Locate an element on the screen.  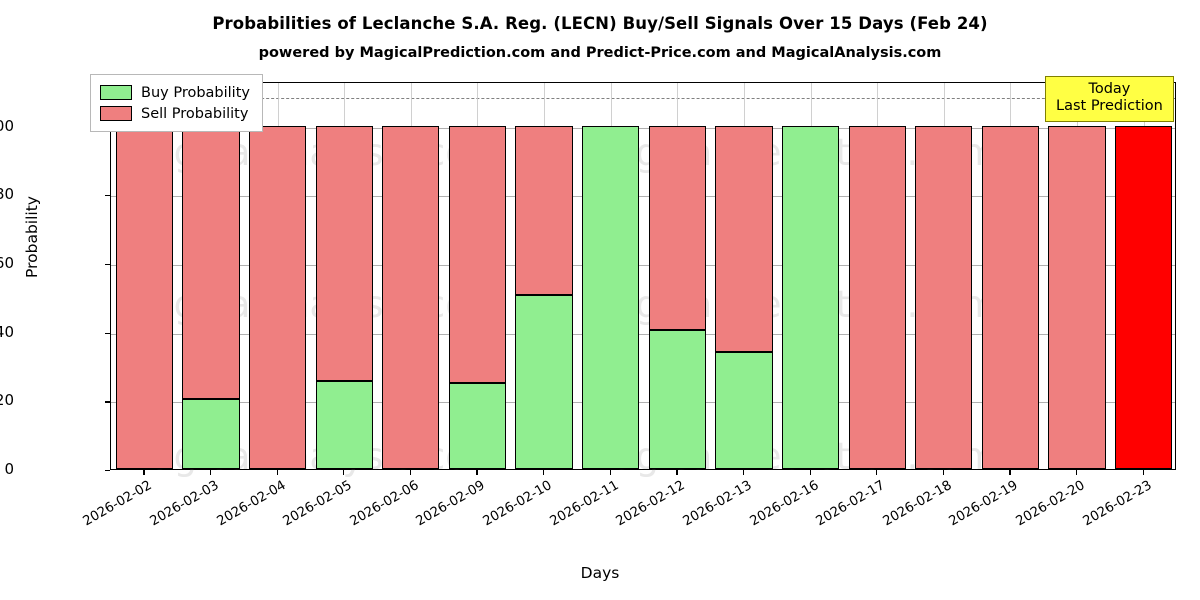
bar-segment-today is located at coordinates (1144, 297).